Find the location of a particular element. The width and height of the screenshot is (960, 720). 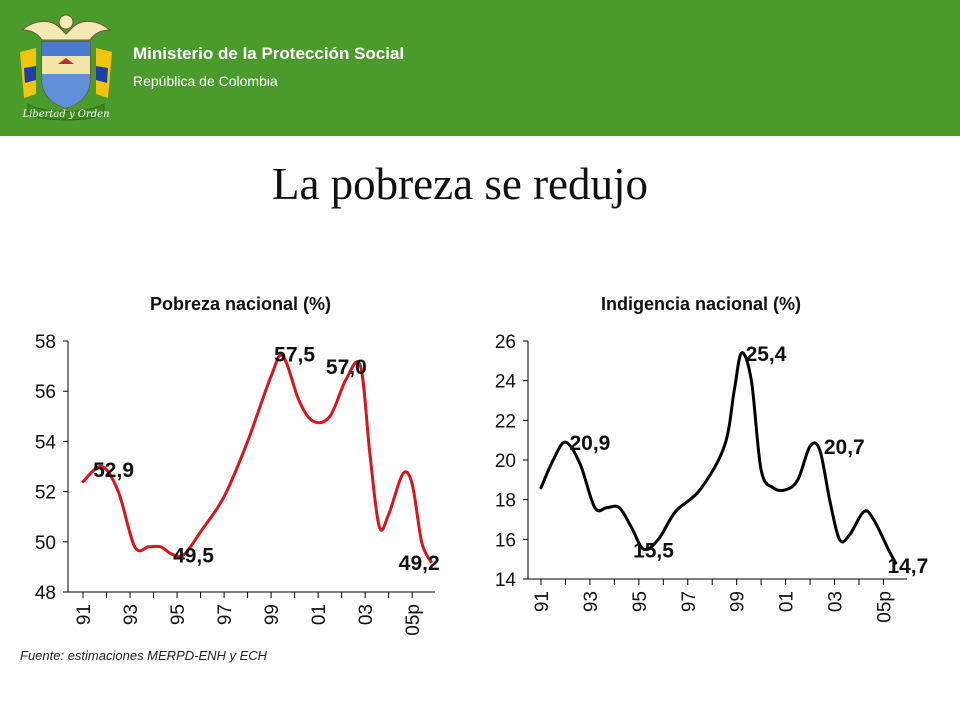

poverty-x-tick-label: 95 is located at coordinates (178, 614).